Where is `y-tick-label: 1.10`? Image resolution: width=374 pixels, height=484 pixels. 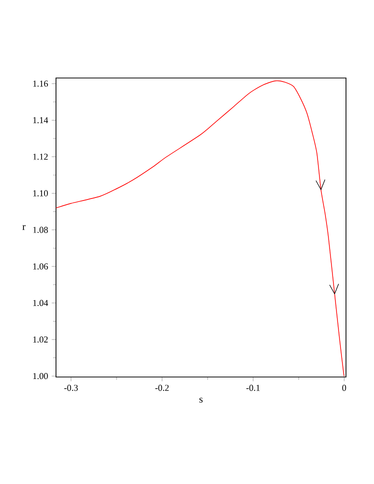 y-tick-label: 1.10 is located at coordinates (40, 193).